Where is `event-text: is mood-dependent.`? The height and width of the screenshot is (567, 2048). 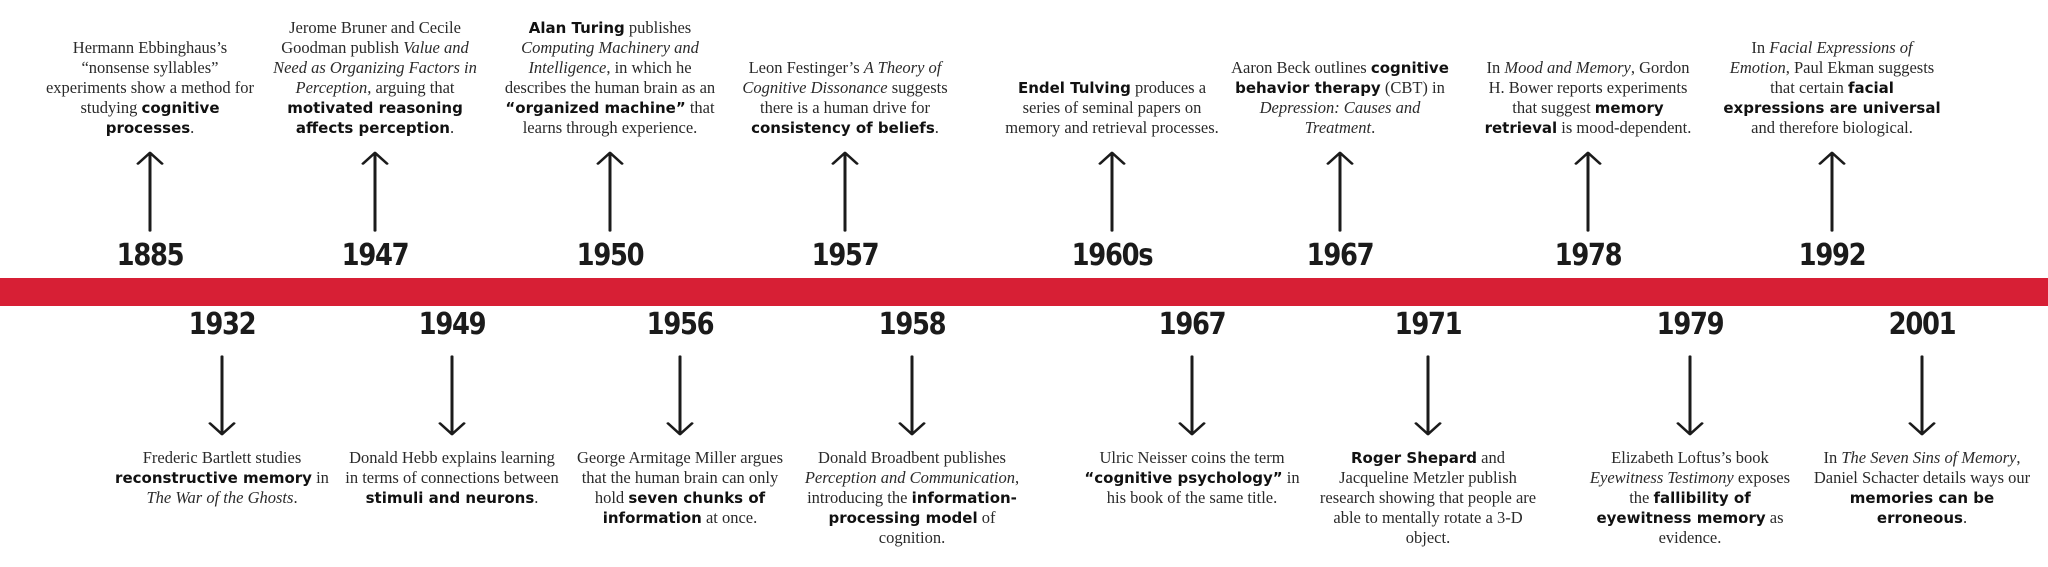 event-text: is mood-dependent. is located at coordinates (1624, 127).